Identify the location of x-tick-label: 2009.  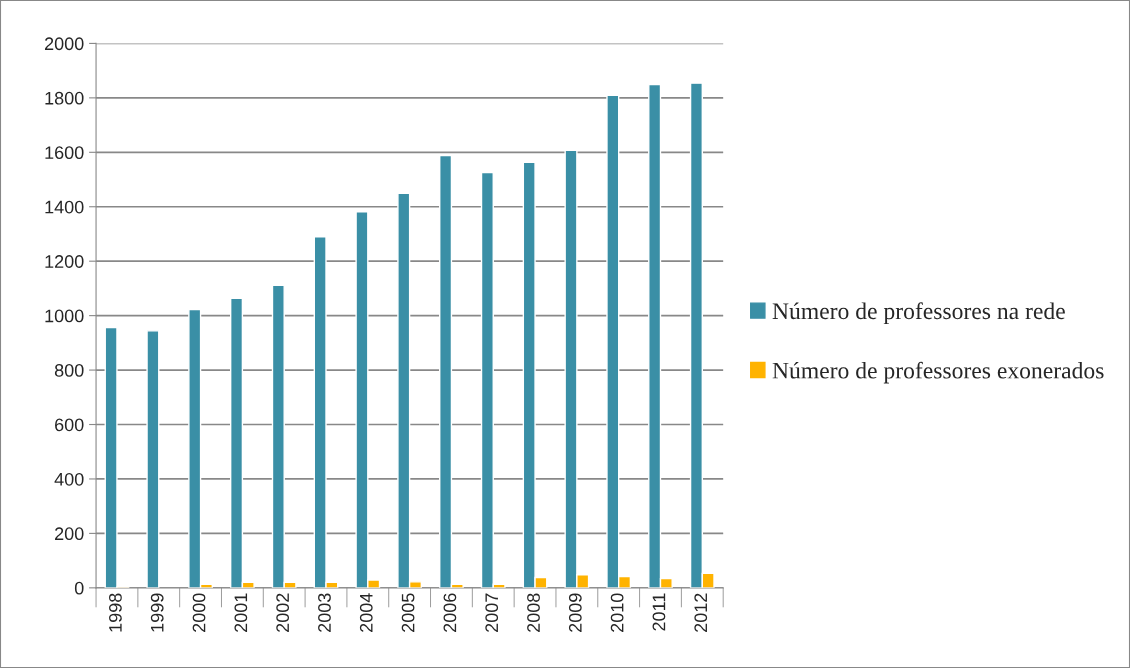
(575, 612).